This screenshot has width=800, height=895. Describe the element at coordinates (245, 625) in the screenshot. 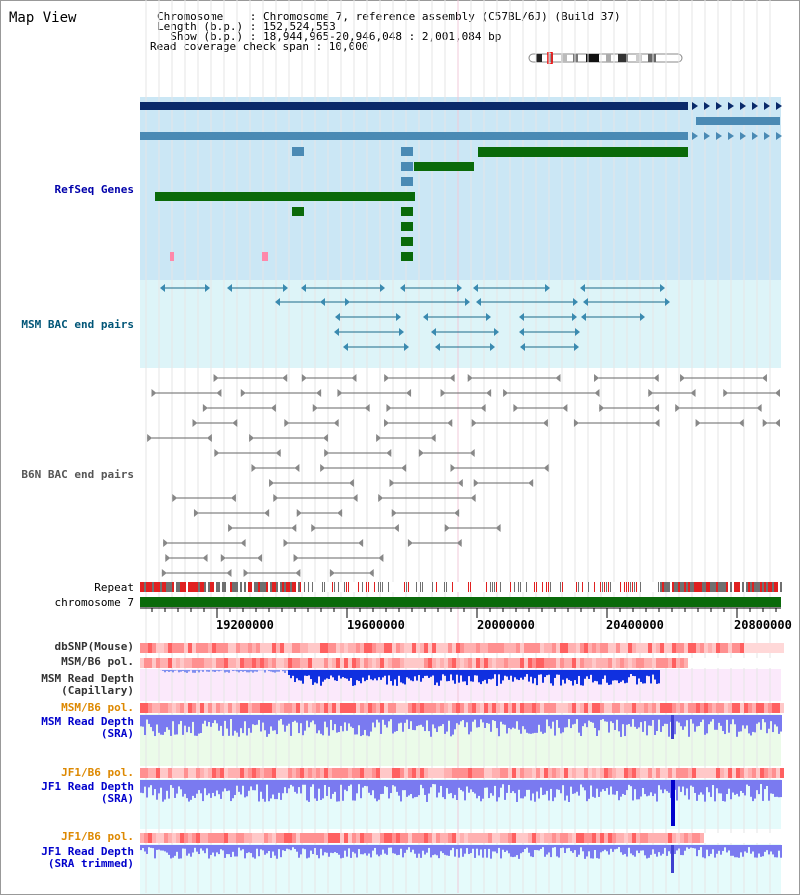

I see `axis-tick-label: 19200000` at that location.